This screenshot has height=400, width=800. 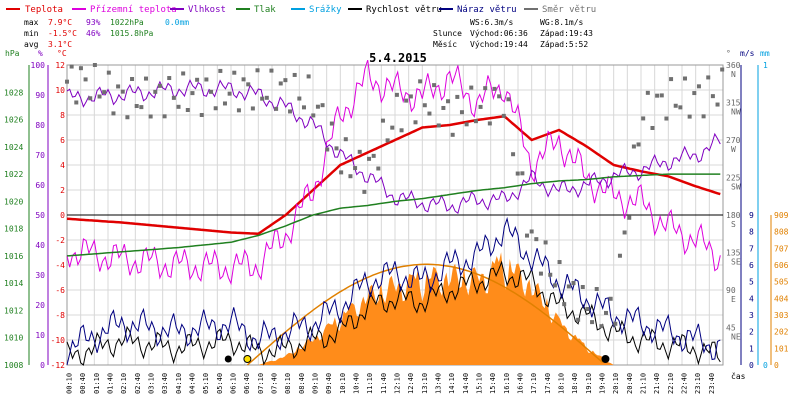 What do you see at coordinates (657, 383) in the screenshot?
I see `x-tick-label: 21:40` at bounding box center [657, 383].